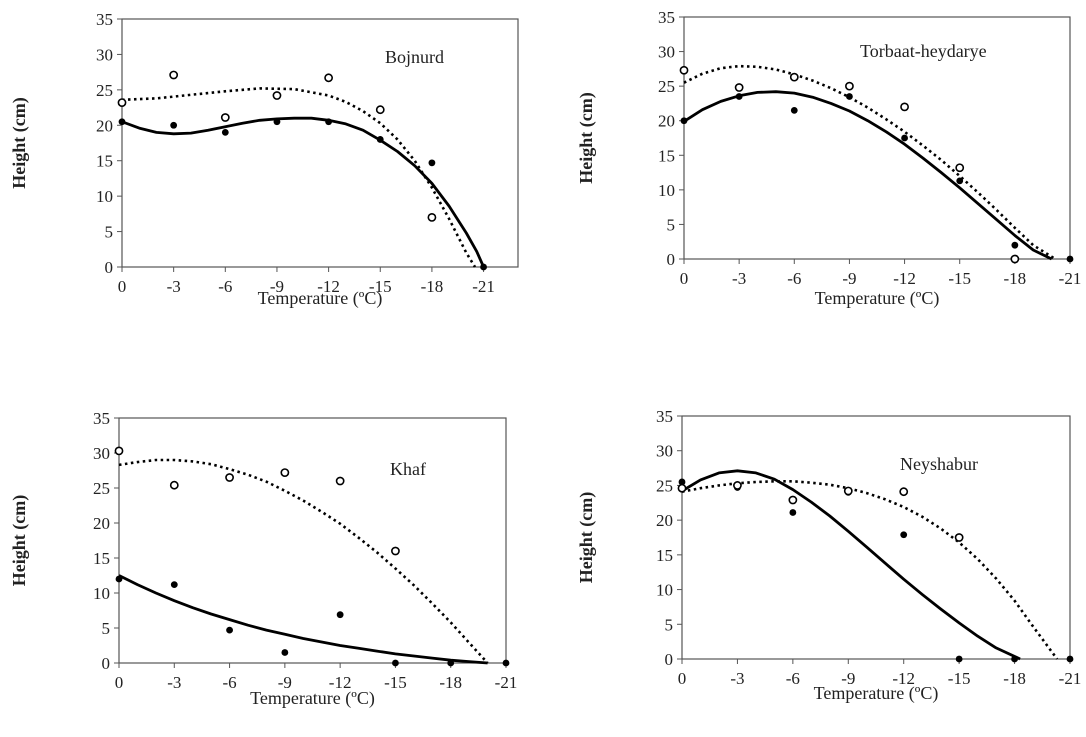 This screenshot has height=737, width=1086. Describe the element at coordinates (793, 678) in the screenshot. I see `x-tick-label: -6` at that location.